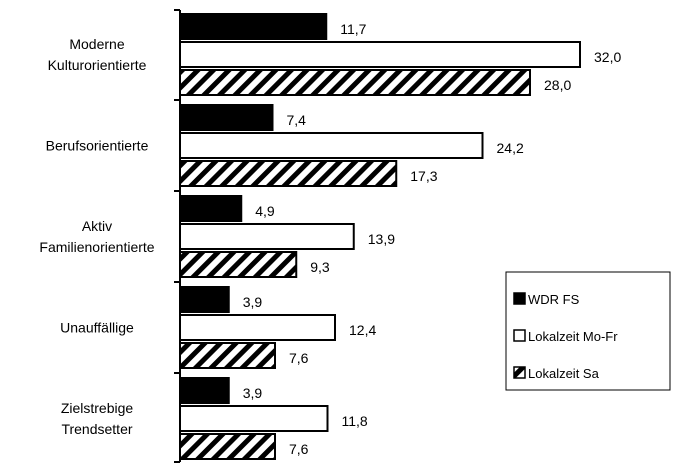  Describe the element at coordinates (96, 44) in the screenshot. I see `category-label: Moderne` at that location.